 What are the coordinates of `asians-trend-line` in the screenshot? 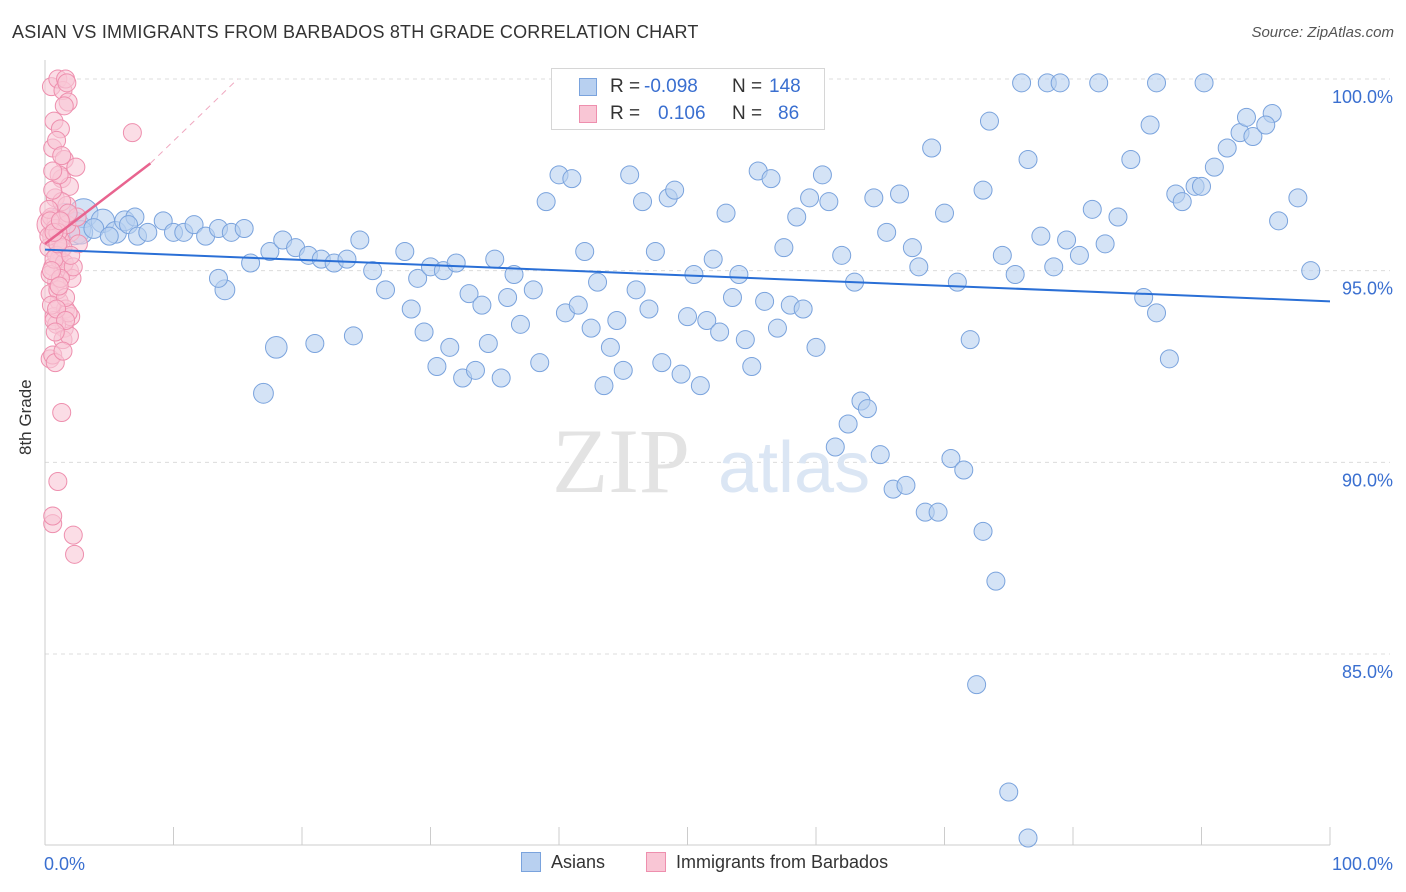 It's located at (687, 275).